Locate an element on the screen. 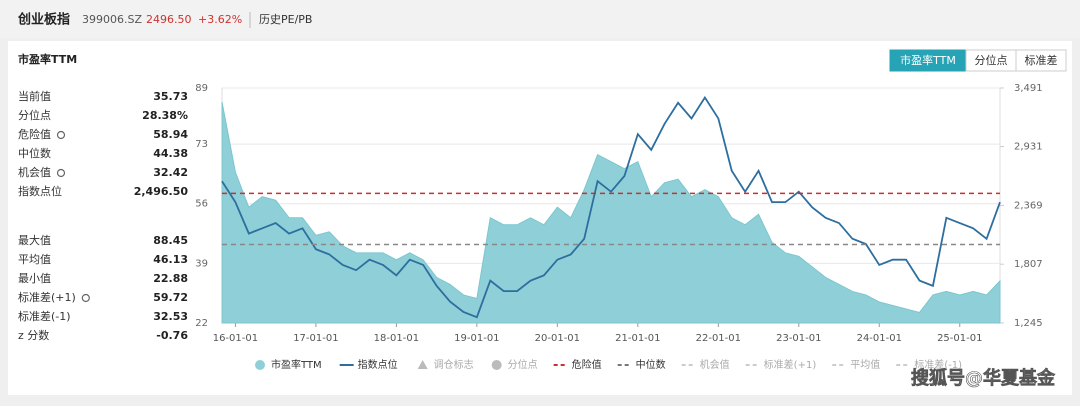 This screenshot has width=1080, height=406. y2-tick-label: 3,491 is located at coordinates (1028, 88).